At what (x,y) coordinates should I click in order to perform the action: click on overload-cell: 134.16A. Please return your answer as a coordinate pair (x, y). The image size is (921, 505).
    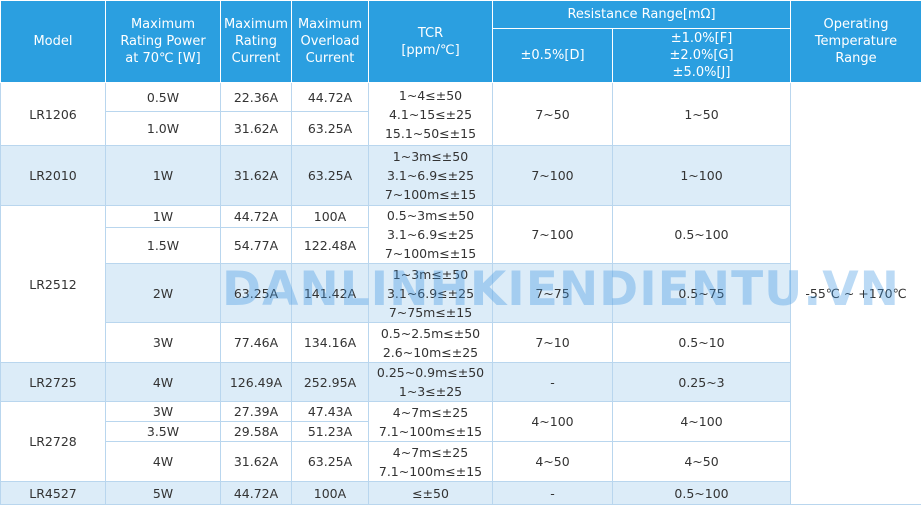
    Looking at the image, I should click on (330, 342).